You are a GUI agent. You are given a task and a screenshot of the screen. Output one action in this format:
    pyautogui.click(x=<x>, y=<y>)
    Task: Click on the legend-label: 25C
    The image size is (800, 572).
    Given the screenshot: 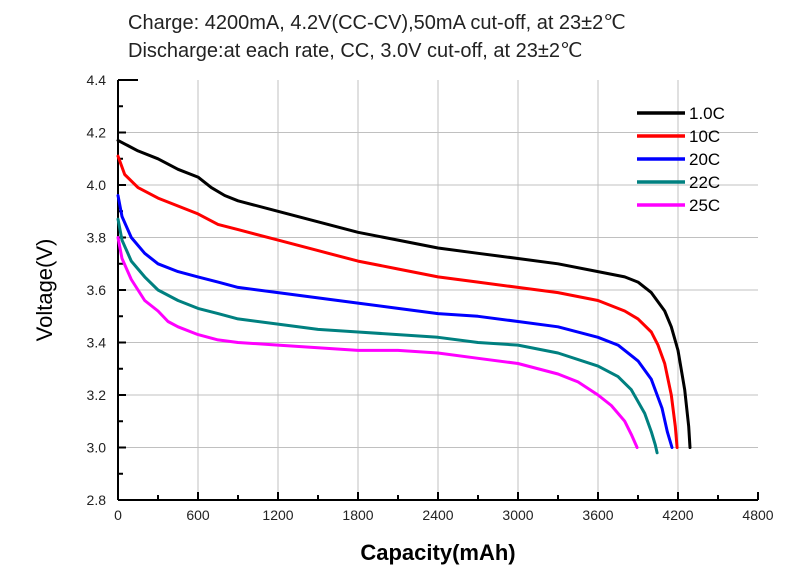 What is the action you would take?
    pyautogui.click(x=704, y=205)
    